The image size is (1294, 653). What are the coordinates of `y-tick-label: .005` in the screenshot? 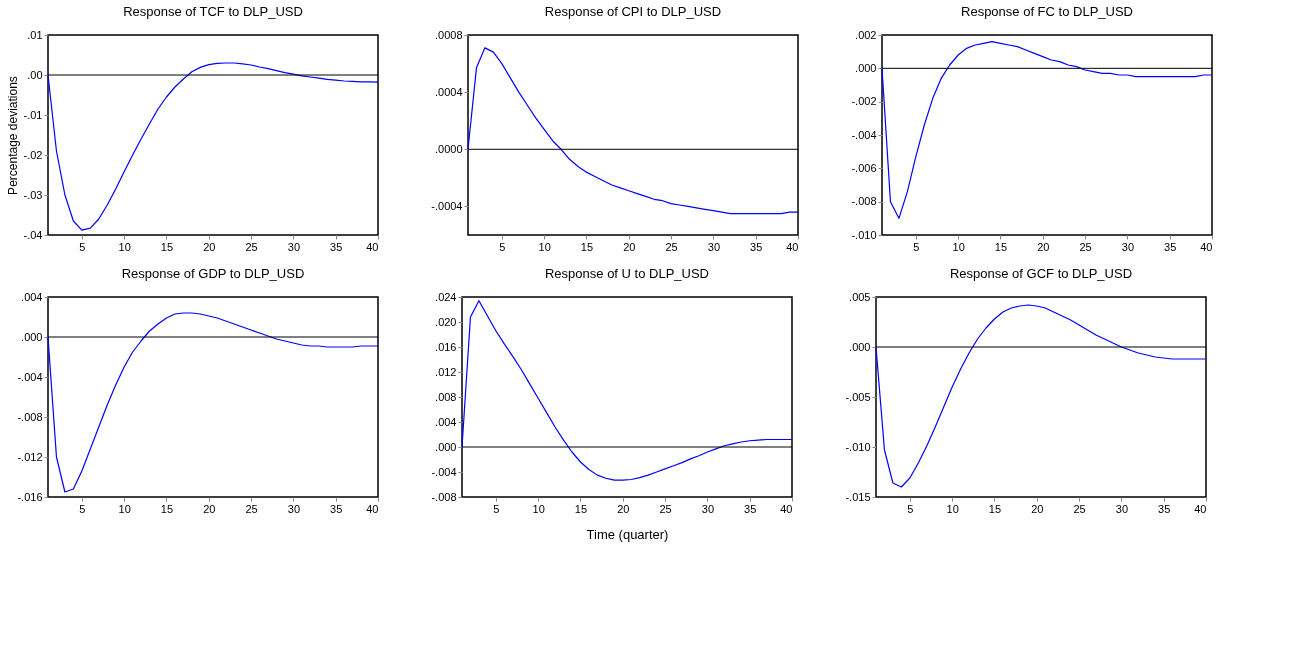 It's located at (860, 296).